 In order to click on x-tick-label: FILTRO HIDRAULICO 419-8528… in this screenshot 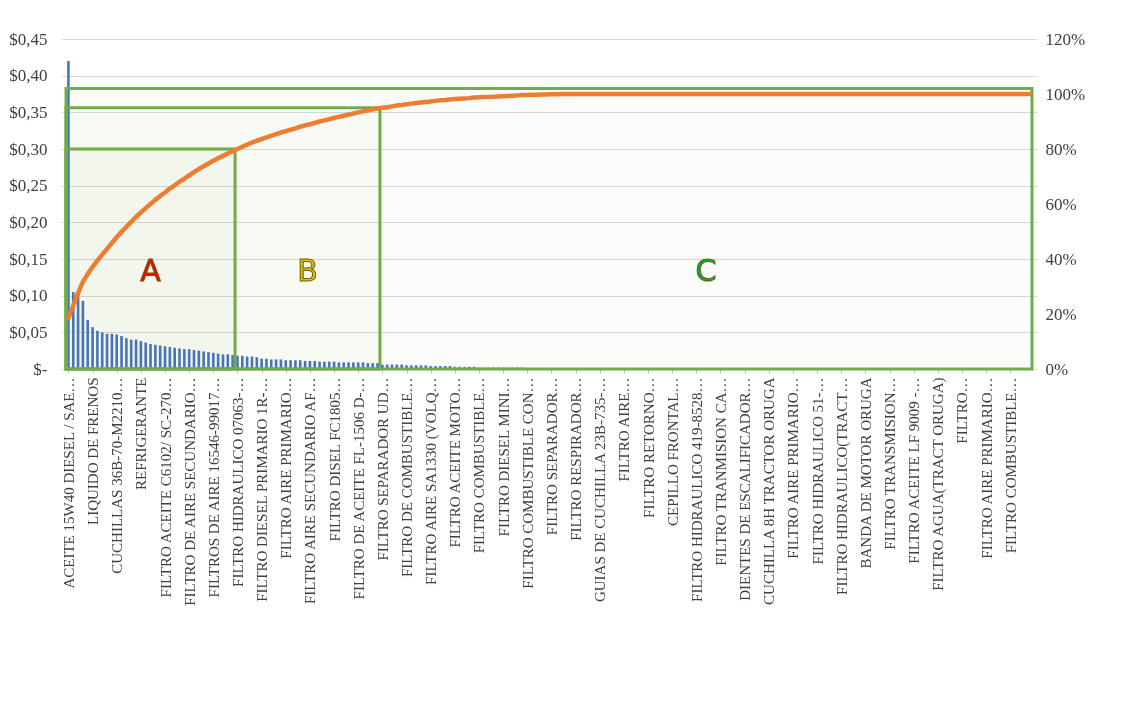, I will do `click(696, 489)`.